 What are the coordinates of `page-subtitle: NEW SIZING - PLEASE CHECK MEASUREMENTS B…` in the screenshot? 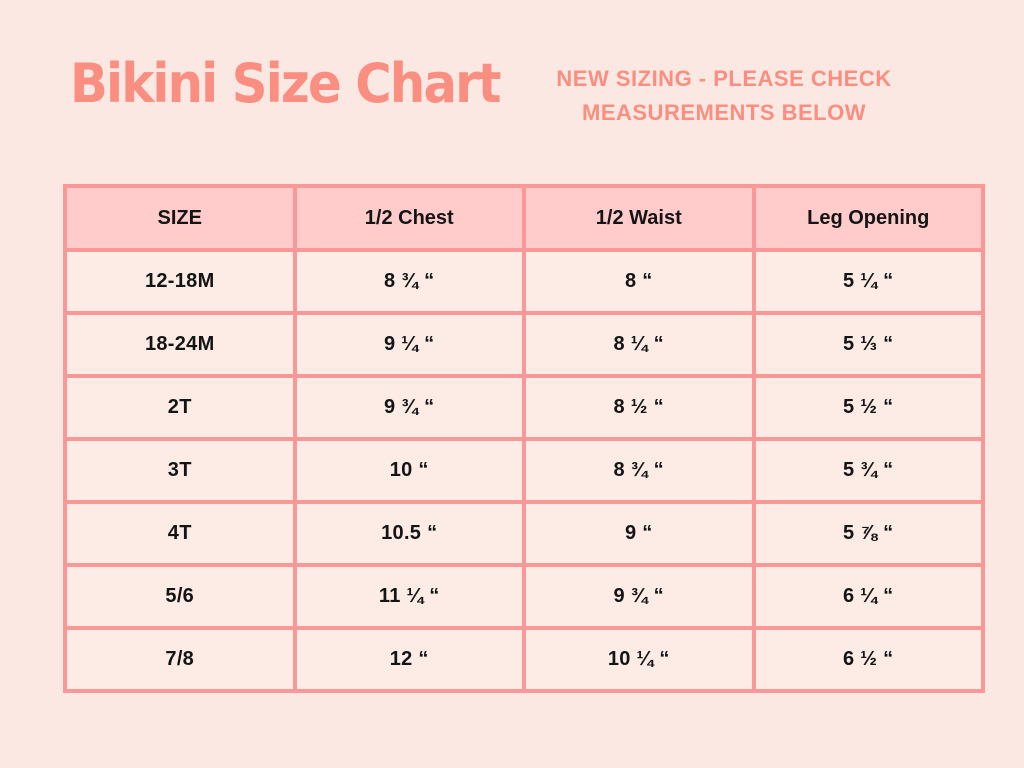 It's located at (724, 96).